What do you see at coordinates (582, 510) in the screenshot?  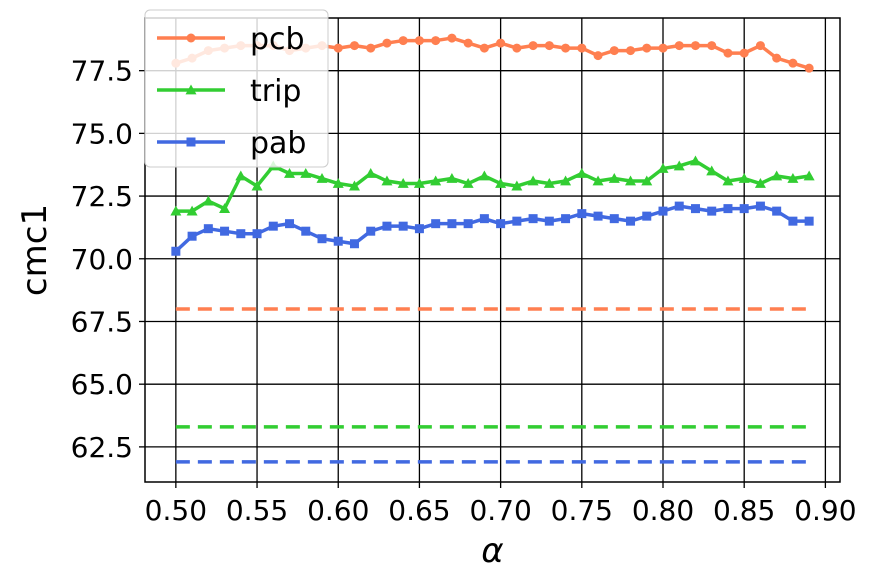 I see `x-tick-label: 0.75` at bounding box center [582, 510].